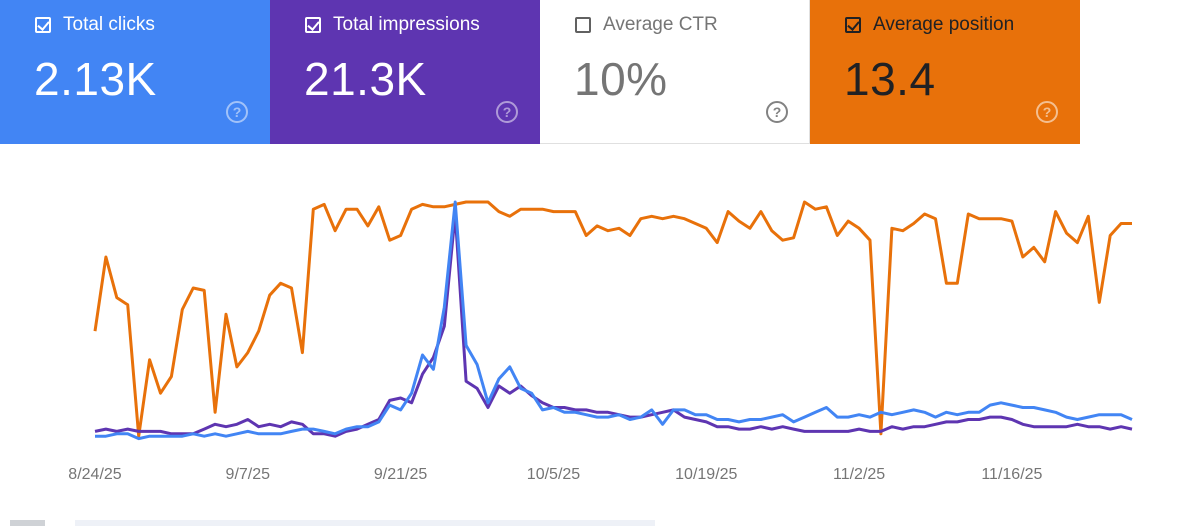 The image size is (1190, 526). What do you see at coordinates (365, 79) in the screenshot?
I see `card-value: 21.3K` at bounding box center [365, 79].